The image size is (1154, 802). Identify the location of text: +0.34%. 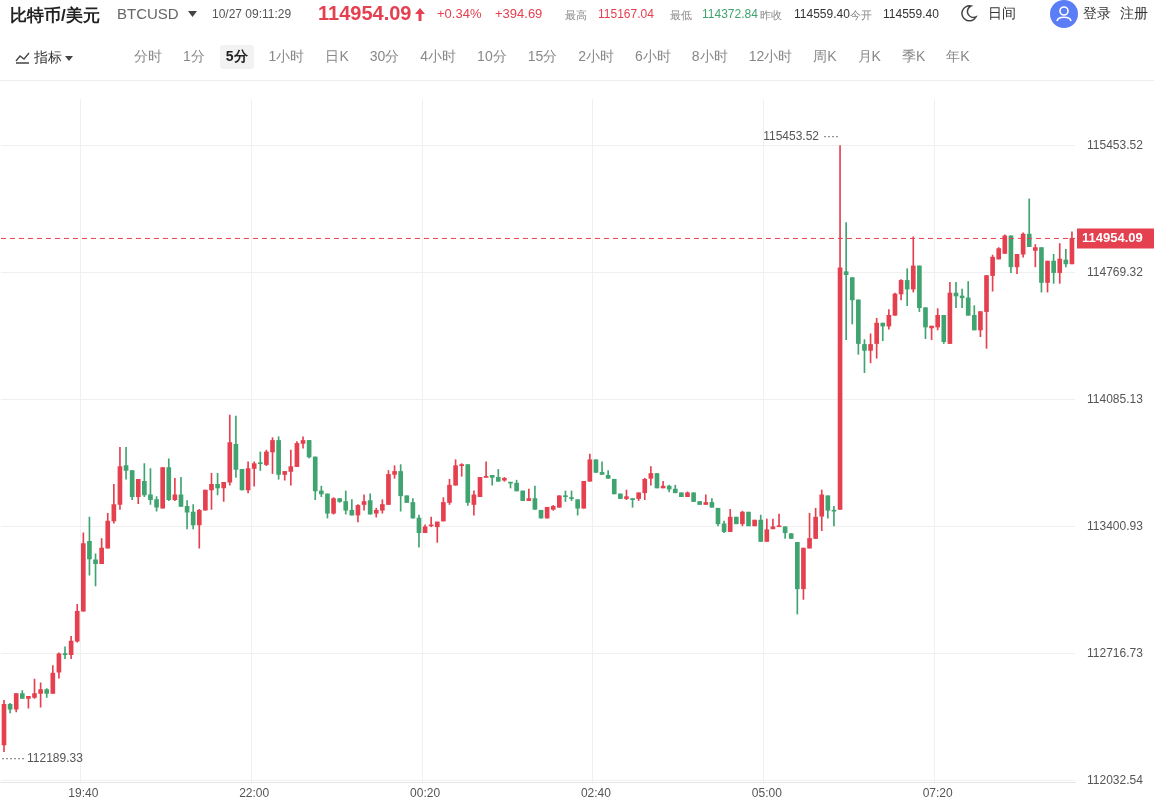
(459, 13).